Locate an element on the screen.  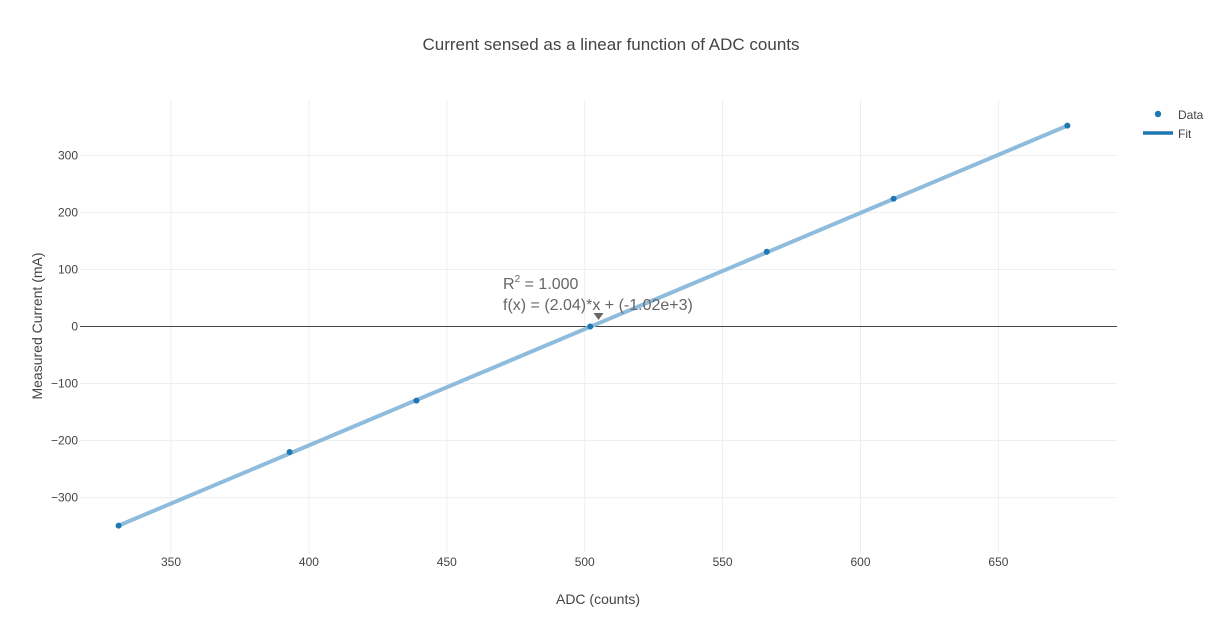
y-tick-label: 100 is located at coordinates (68, 269).